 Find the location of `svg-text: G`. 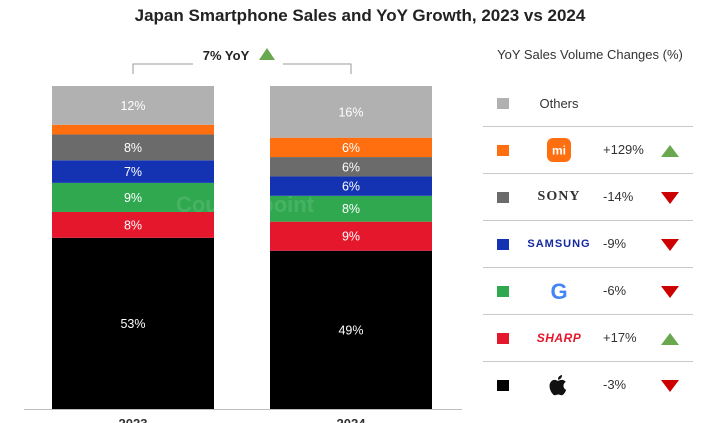

svg-text: G is located at coordinates (558, 291).